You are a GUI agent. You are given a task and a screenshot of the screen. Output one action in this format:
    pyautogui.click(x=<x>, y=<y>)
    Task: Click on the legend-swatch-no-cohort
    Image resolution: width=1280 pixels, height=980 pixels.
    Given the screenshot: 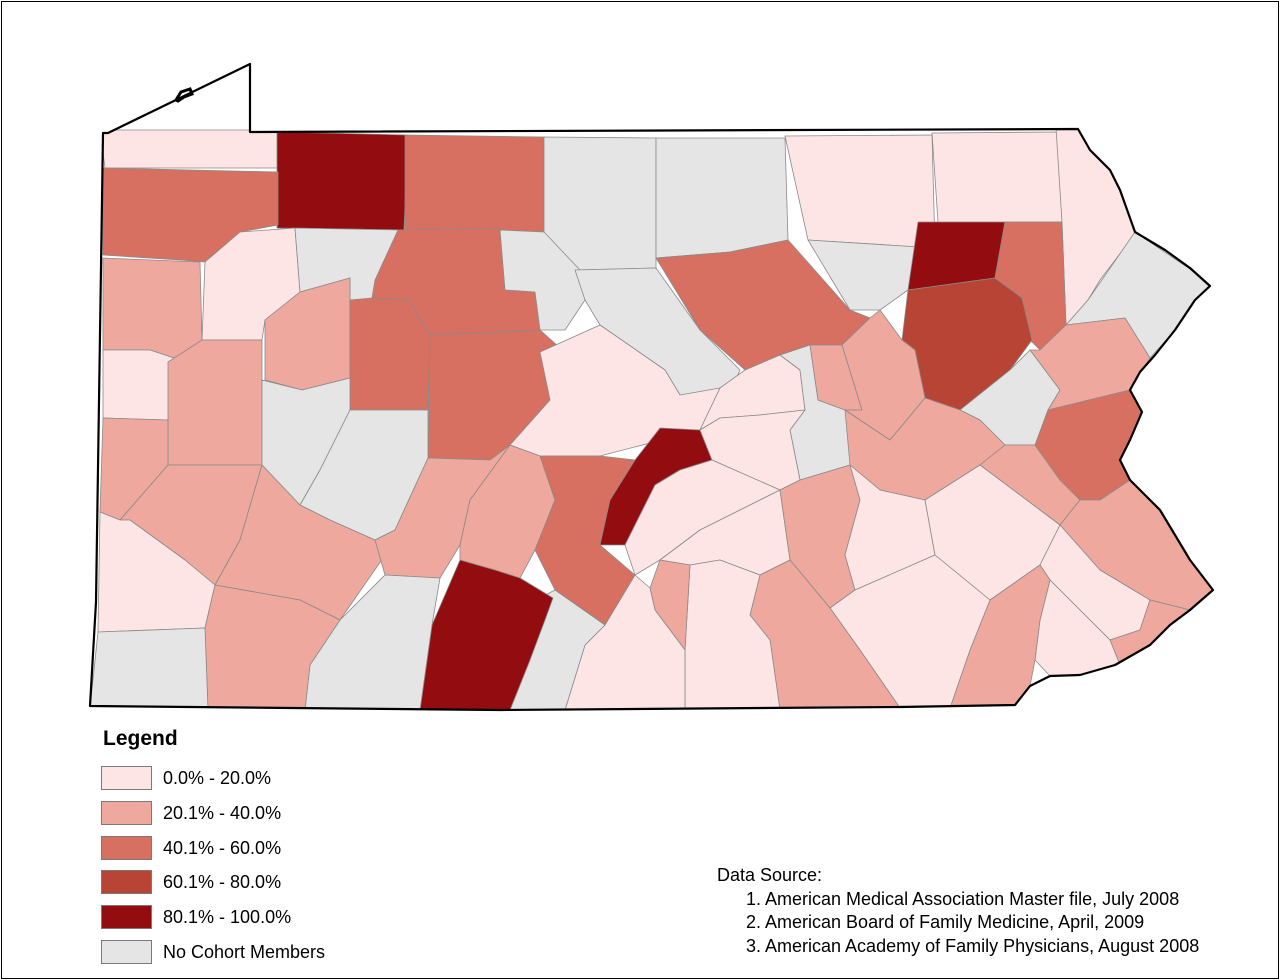 What is the action you would take?
    pyautogui.click(x=126, y=951)
    